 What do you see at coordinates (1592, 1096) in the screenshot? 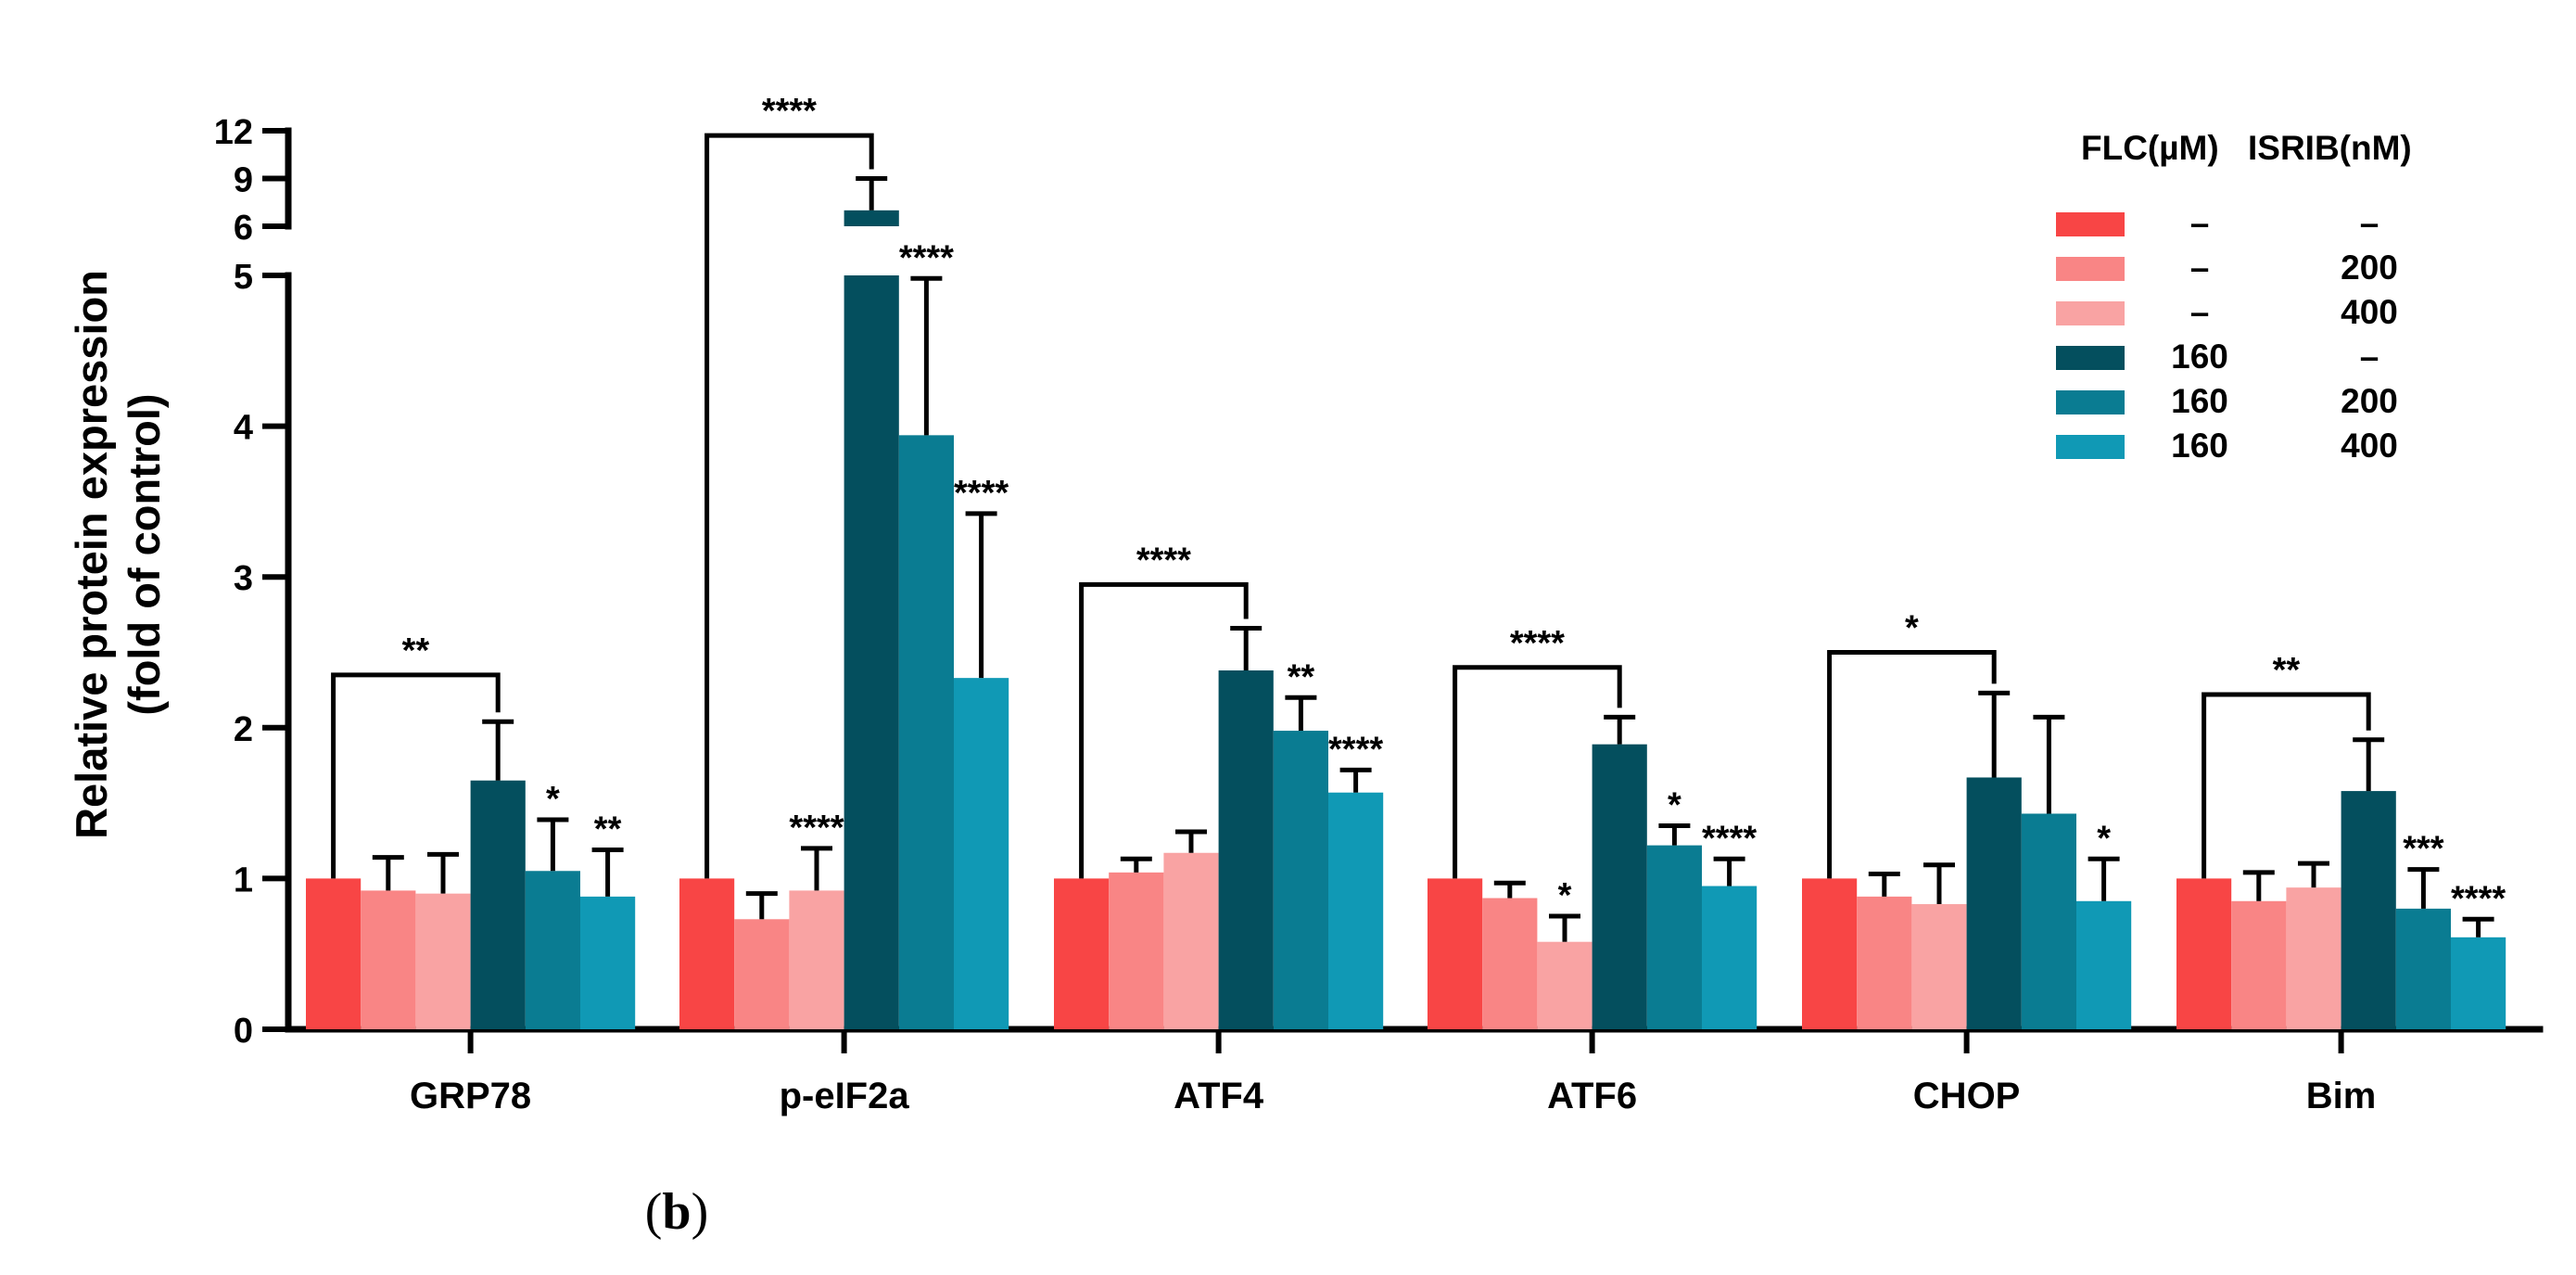
I see `x-tick-label: ATF6` at bounding box center [1592, 1096].